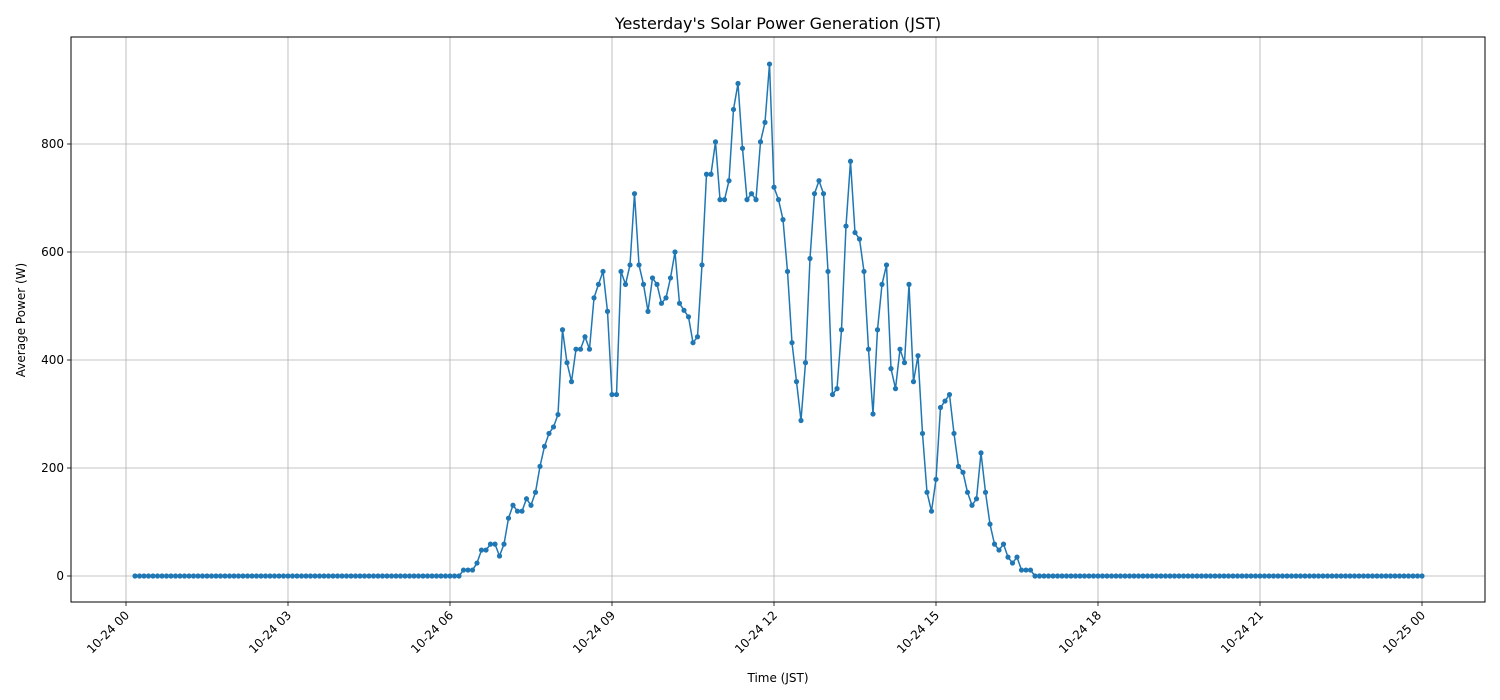  Describe the element at coordinates (52, 468) in the screenshot. I see `y-tick-label: 200` at that location.